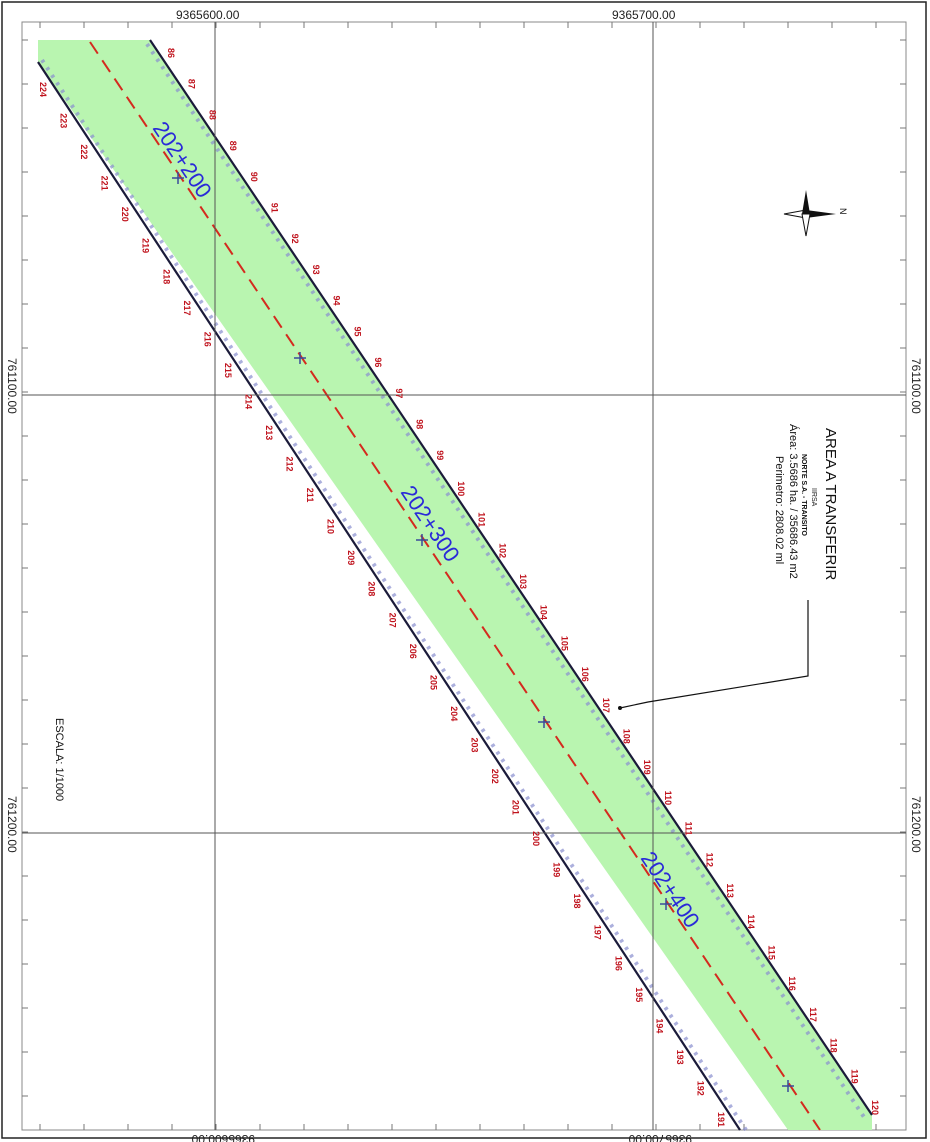 The image size is (930, 1142). I want to click on point-label-198: 198, so click(577, 901).